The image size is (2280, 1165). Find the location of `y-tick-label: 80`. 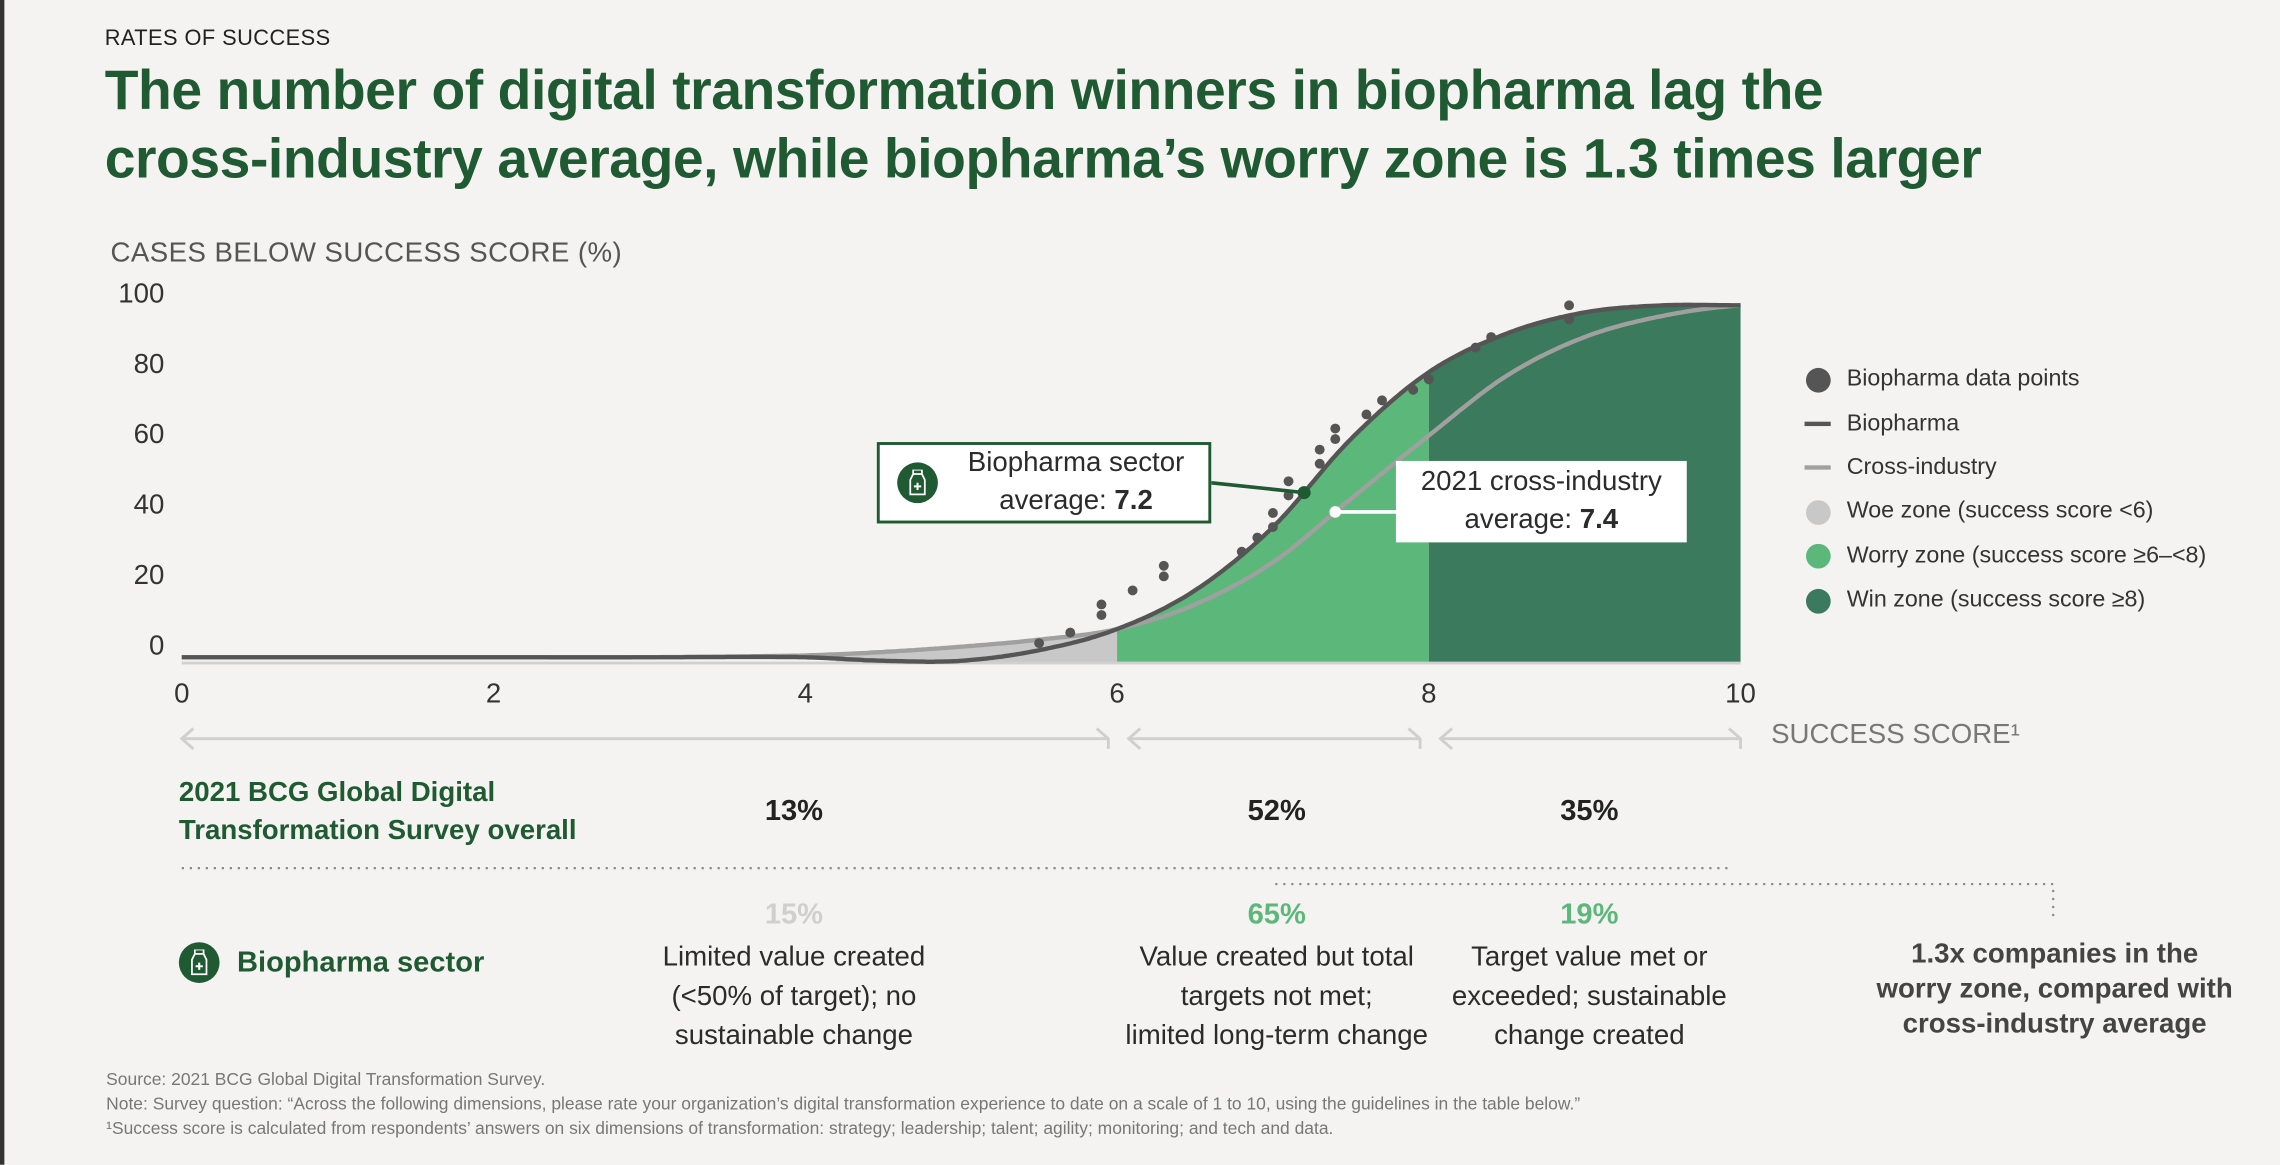

y-tick-label: 80 is located at coordinates (149, 363).